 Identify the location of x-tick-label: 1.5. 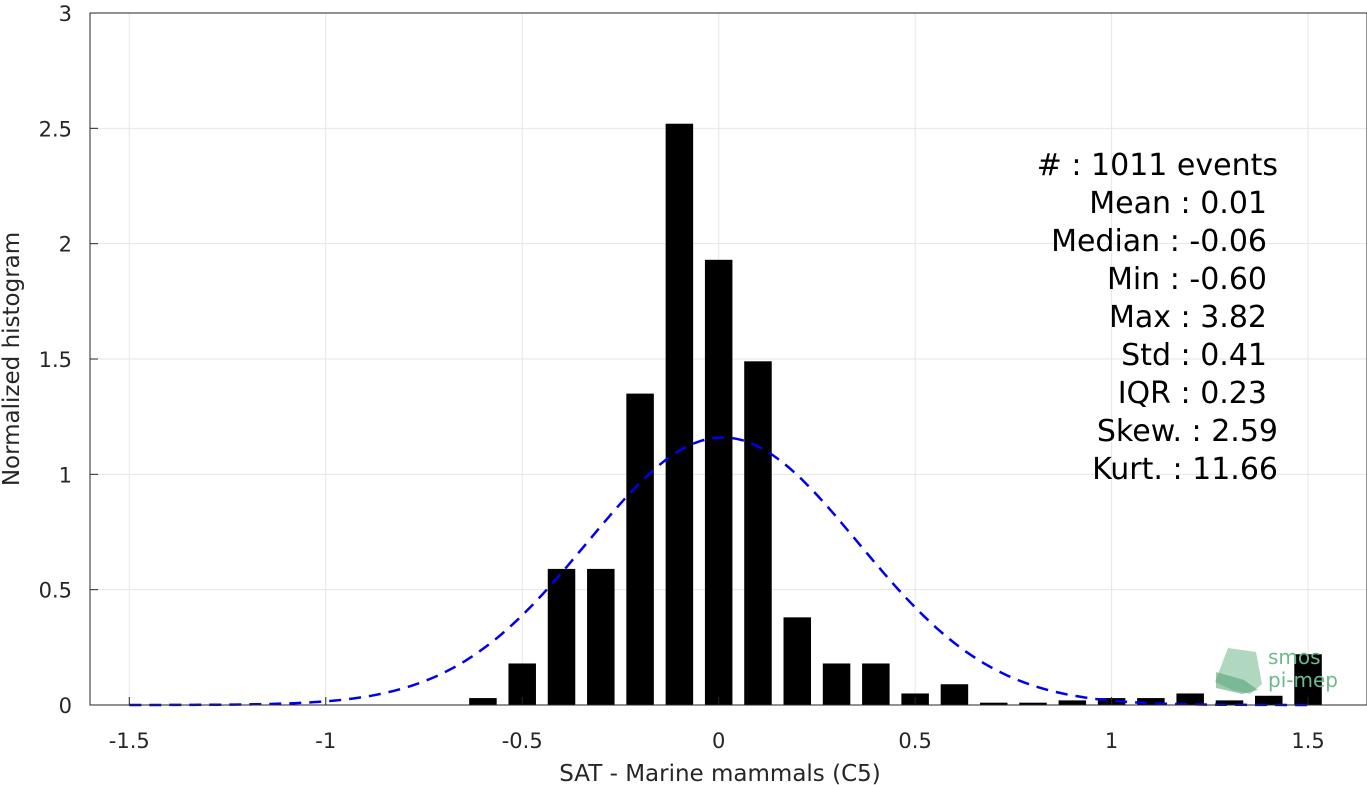
(1307, 741).